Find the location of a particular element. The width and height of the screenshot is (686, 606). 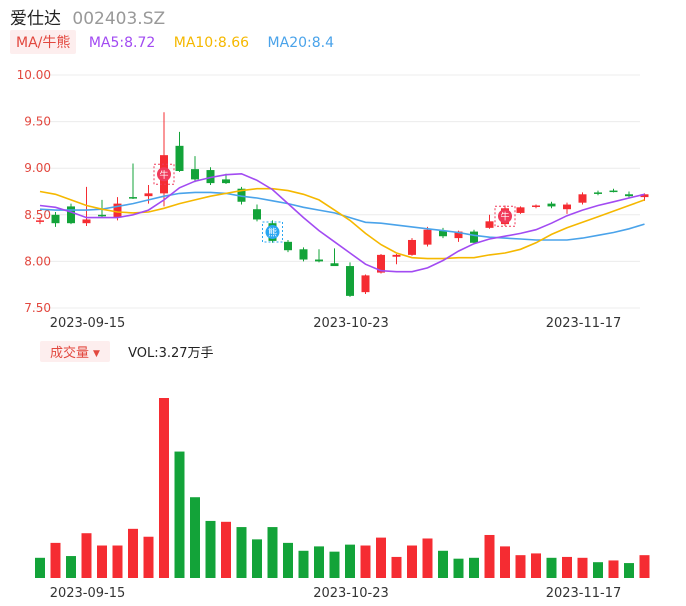

ma5-label: MA5:8.72 is located at coordinates (122, 43).